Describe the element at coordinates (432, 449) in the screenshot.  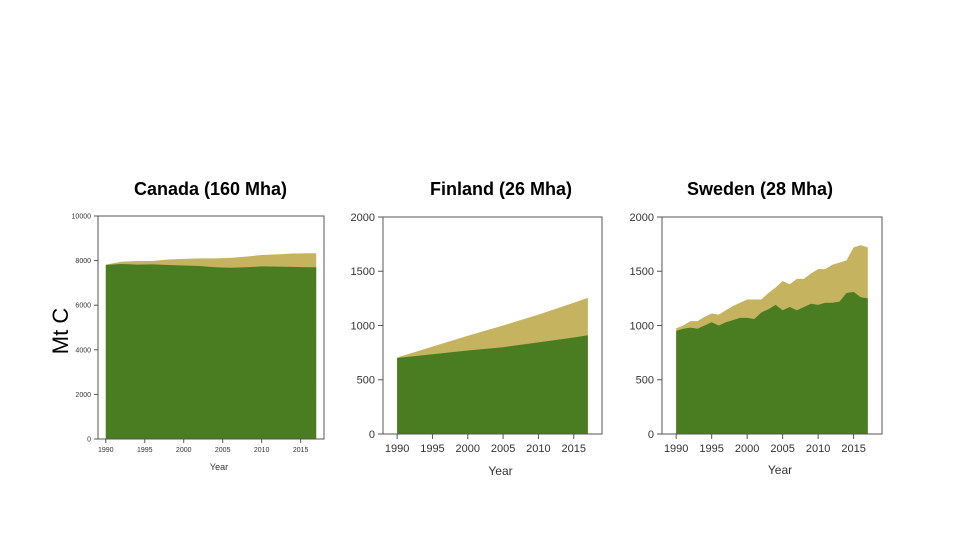
I see `x-tick-label-finland-1995: 1995` at that location.